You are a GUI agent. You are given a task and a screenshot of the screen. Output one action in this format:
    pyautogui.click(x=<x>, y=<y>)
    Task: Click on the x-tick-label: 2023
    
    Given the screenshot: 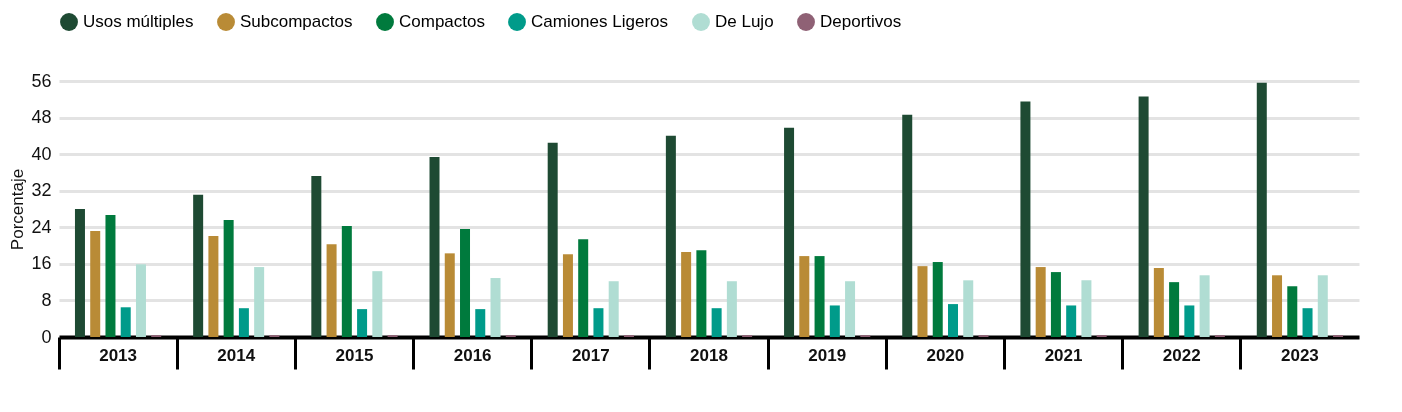 What is the action you would take?
    pyautogui.click(x=1299, y=355)
    